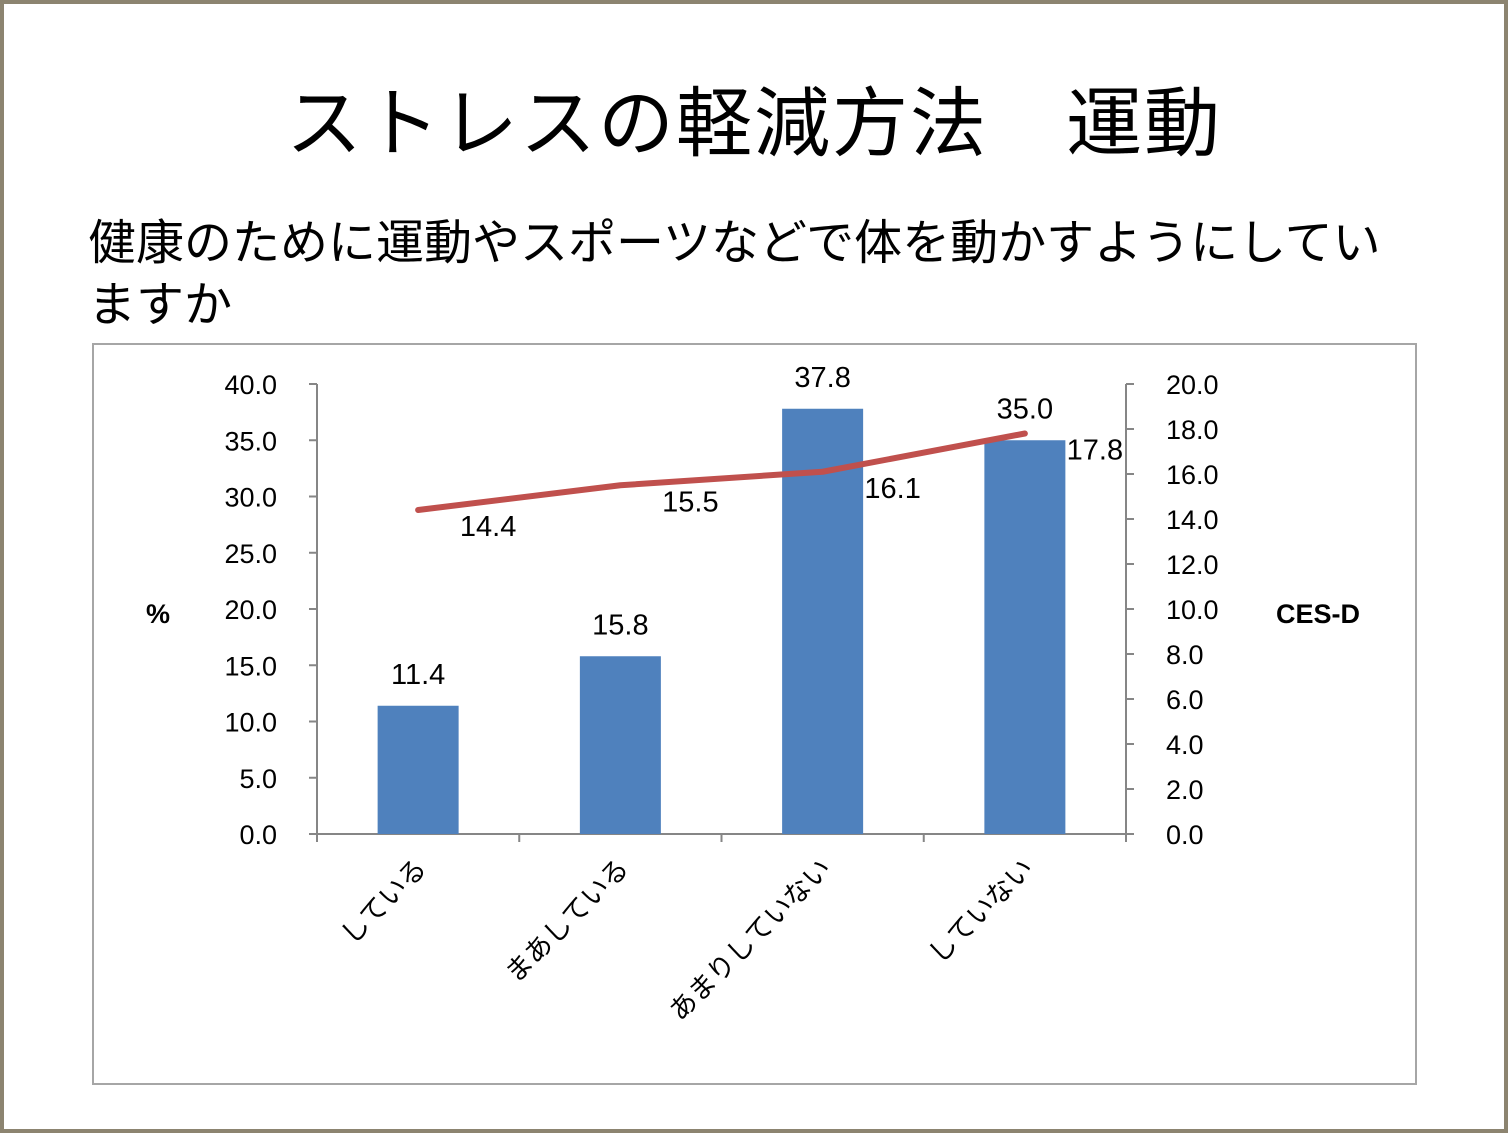 The width and height of the screenshot is (1508, 1133). What do you see at coordinates (1185, 700) in the screenshot?
I see `right-tick-label: 6.0` at bounding box center [1185, 700].